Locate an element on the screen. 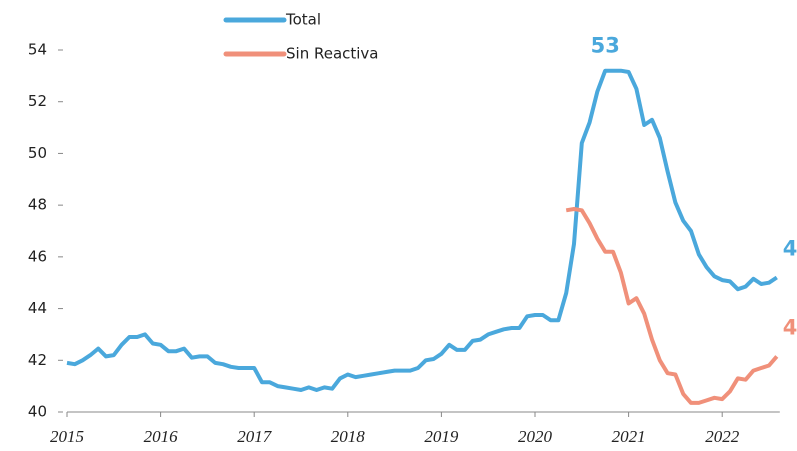 This screenshot has width=797, height=451. x-tick-label: 2021 is located at coordinates (629, 436).